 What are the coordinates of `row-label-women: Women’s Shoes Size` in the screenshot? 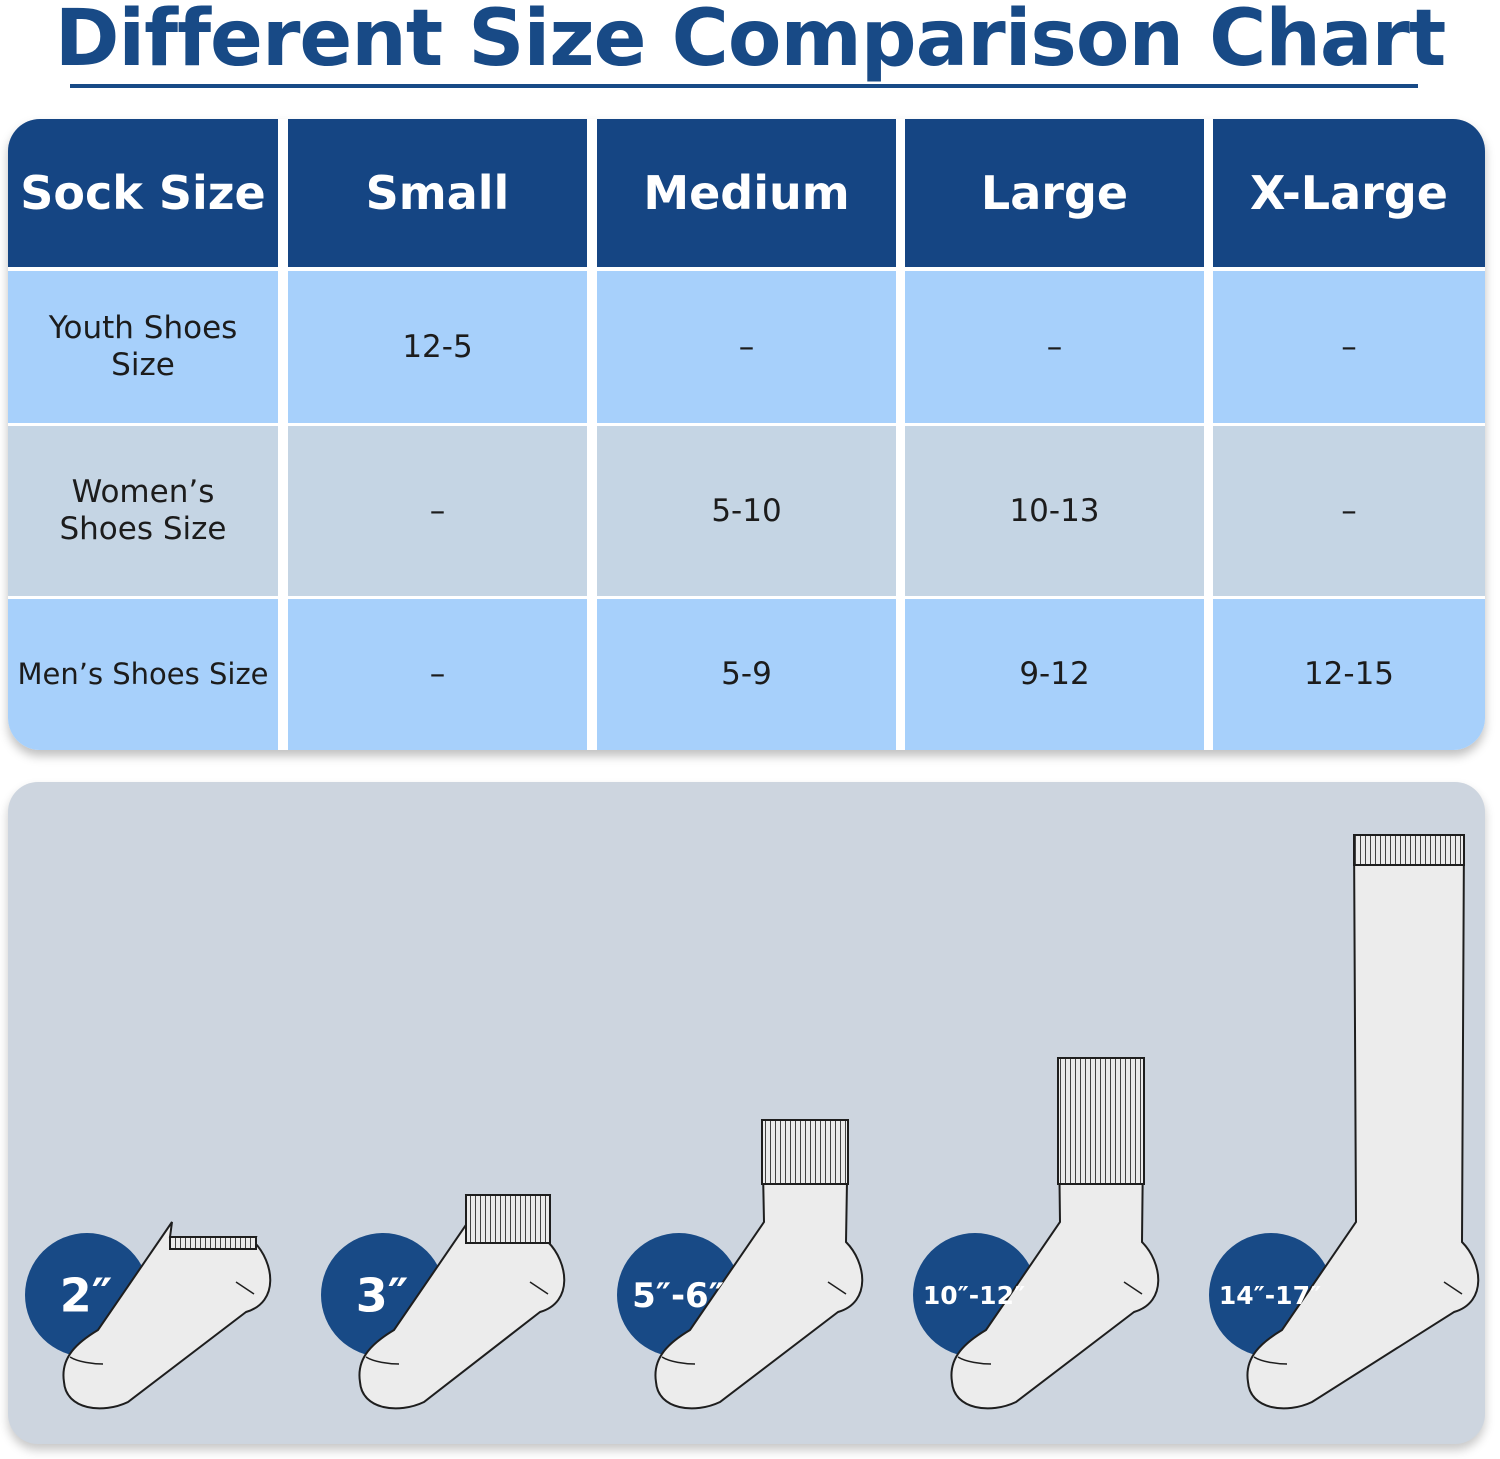 It's located at (143, 511).